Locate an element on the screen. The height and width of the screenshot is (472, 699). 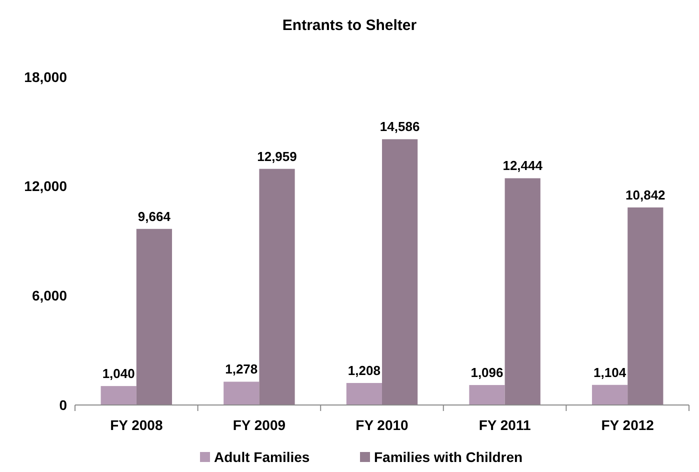
data-label: 1,104 is located at coordinates (610, 372).